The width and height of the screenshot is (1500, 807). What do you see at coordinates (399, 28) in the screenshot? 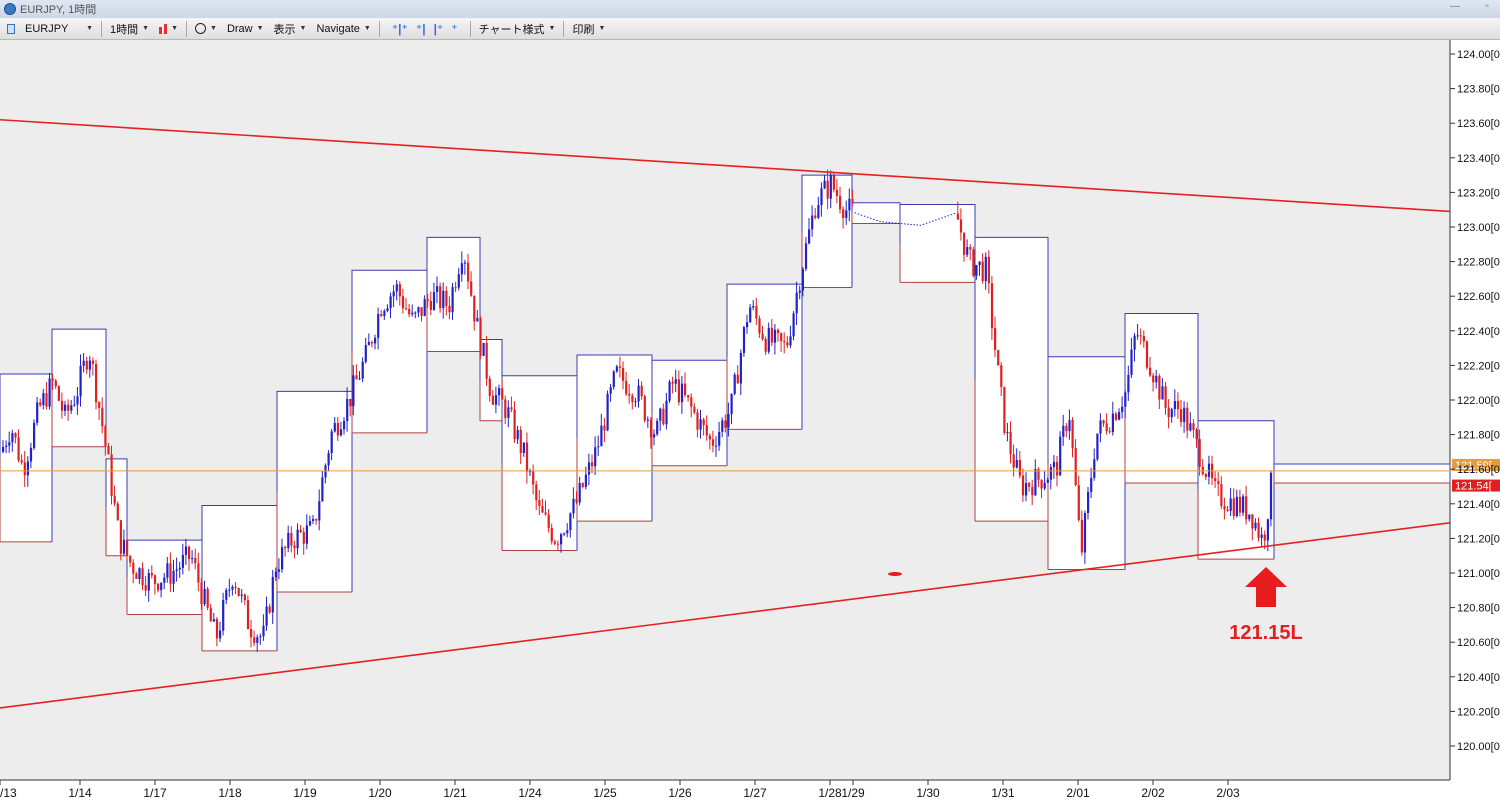
I see `crosshair-icon: ⁺|⁺` at bounding box center [399, 28].